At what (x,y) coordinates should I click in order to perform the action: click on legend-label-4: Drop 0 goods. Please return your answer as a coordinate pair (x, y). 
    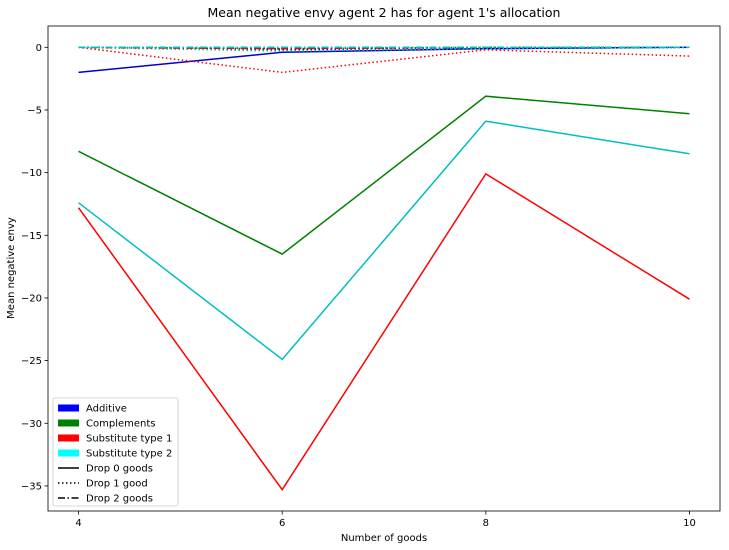
    Looking at the image, I should click on (119, 469).